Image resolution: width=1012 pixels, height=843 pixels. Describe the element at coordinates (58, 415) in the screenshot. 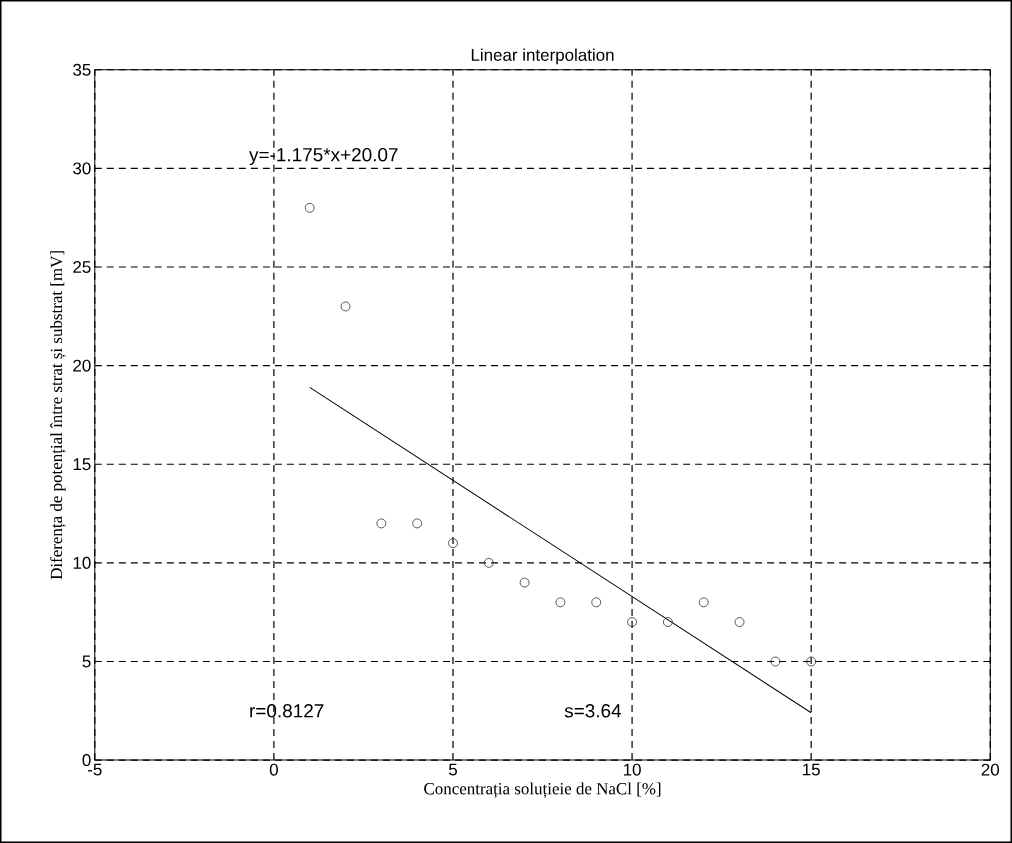

I see `y-axis-title: Diferența de potențial între strat și substrat [mV]` at that location.